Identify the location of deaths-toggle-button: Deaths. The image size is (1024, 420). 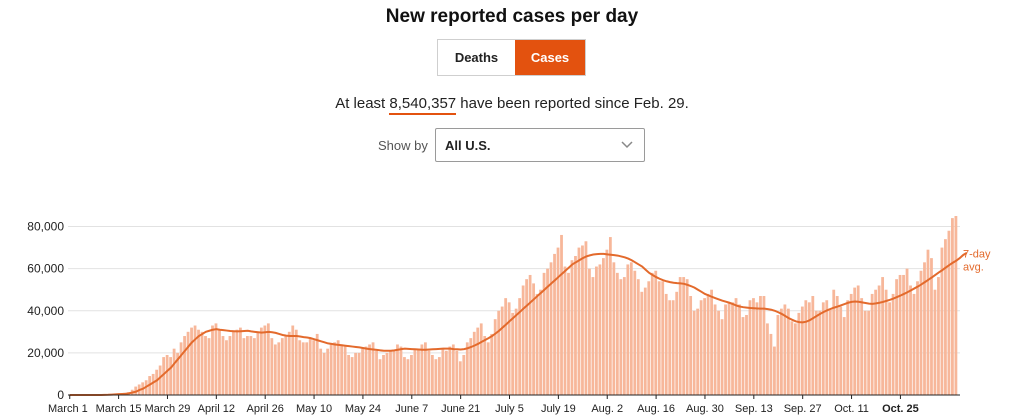
(476, 57).